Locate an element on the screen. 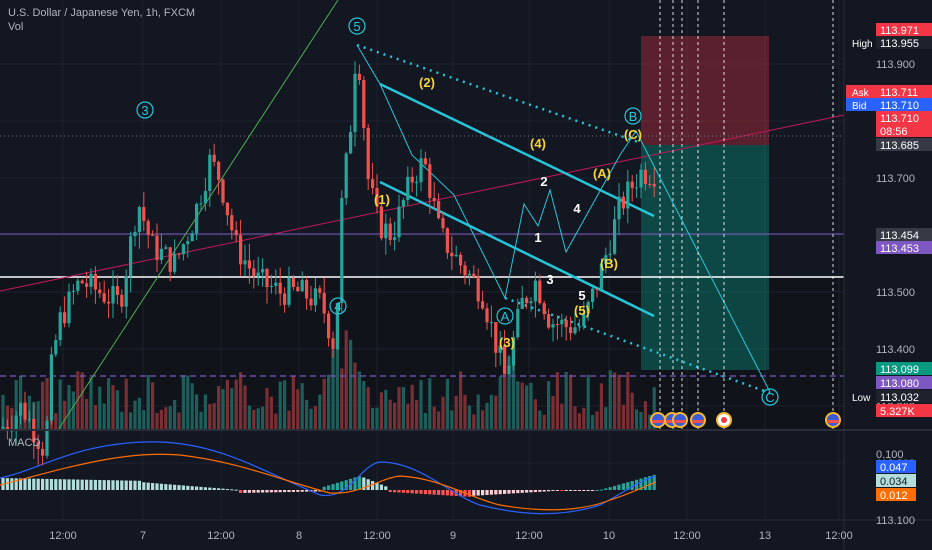 The width and height of the screenshot is (932, 550). time-tick: 12:00 is located at coordinates (63, 536).